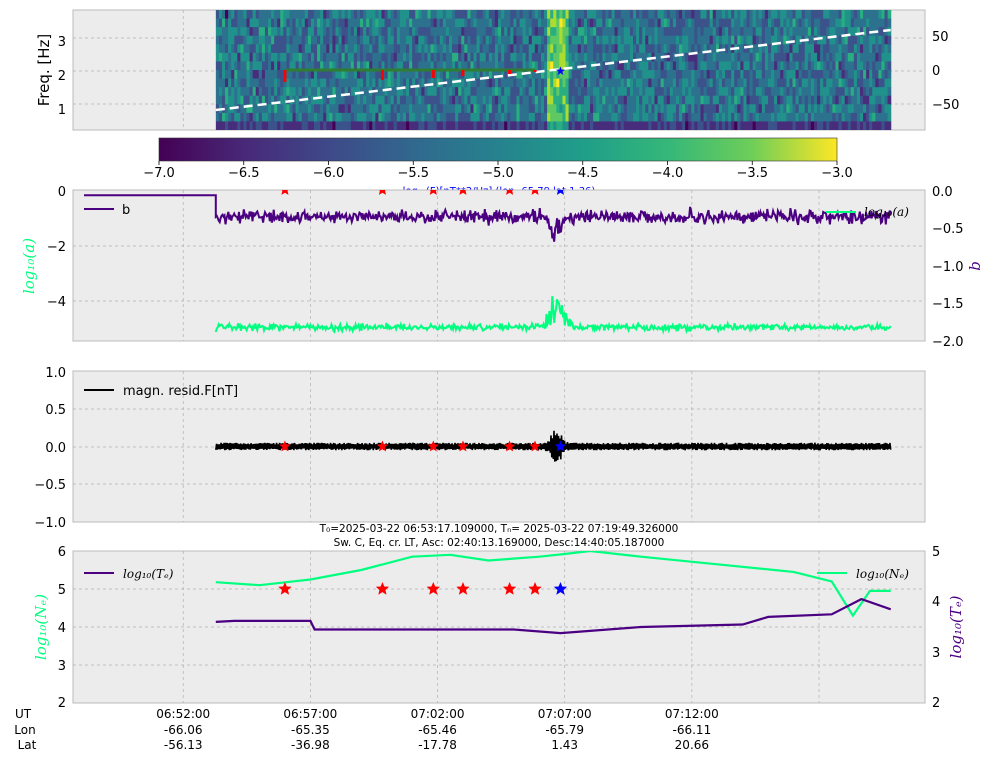 The width and height of the screenshot is (994, 761). I want to click on panel3-ytick-0: 0.0, so click(55, 448).